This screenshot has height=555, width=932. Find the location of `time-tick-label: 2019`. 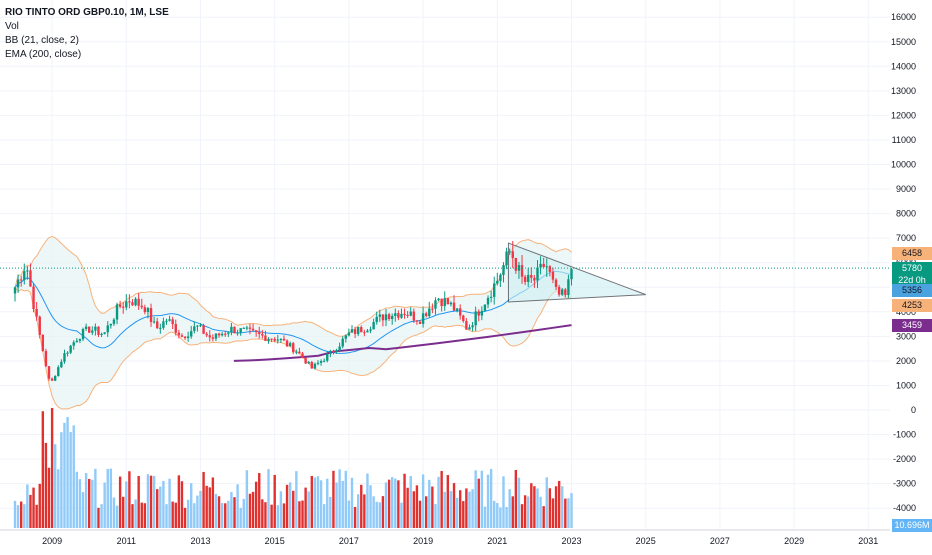

time-tick-label: 2019 is located at coordinates (423, 541).